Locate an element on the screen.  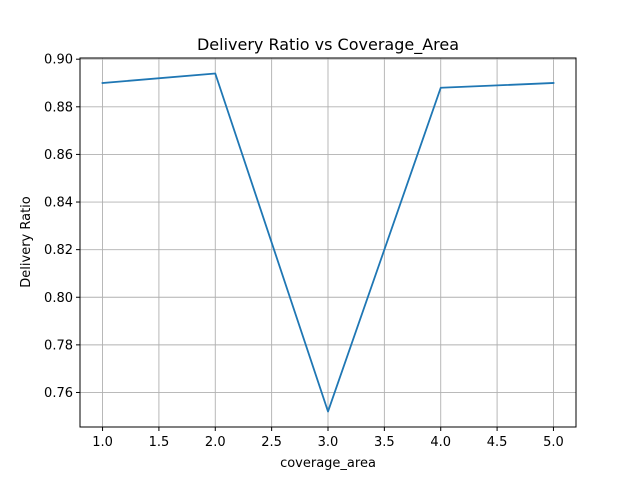
x-tick-label: 2.5 is located at coordinates (271, 442).